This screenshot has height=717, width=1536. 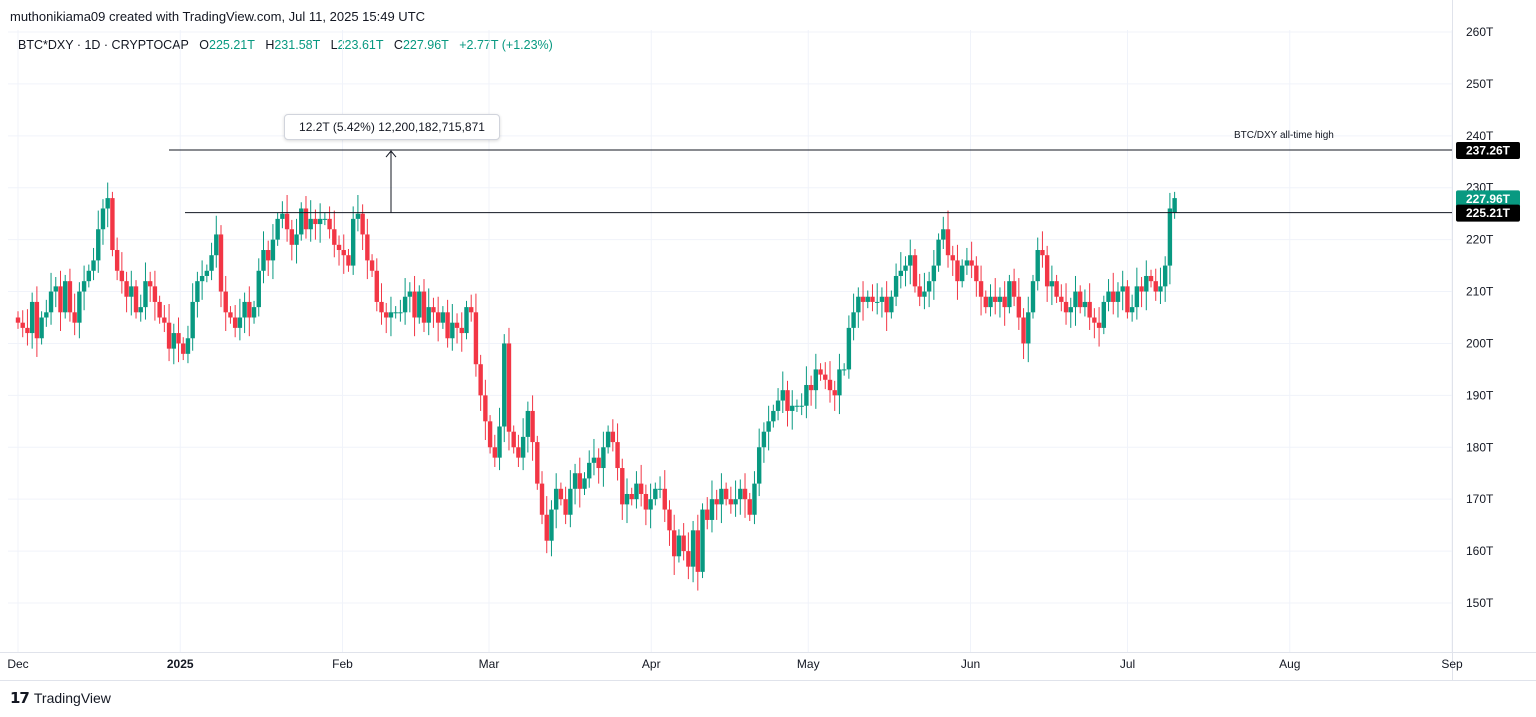 I want to click on y-tick-label: 210T, so click(x=1480, y=292).